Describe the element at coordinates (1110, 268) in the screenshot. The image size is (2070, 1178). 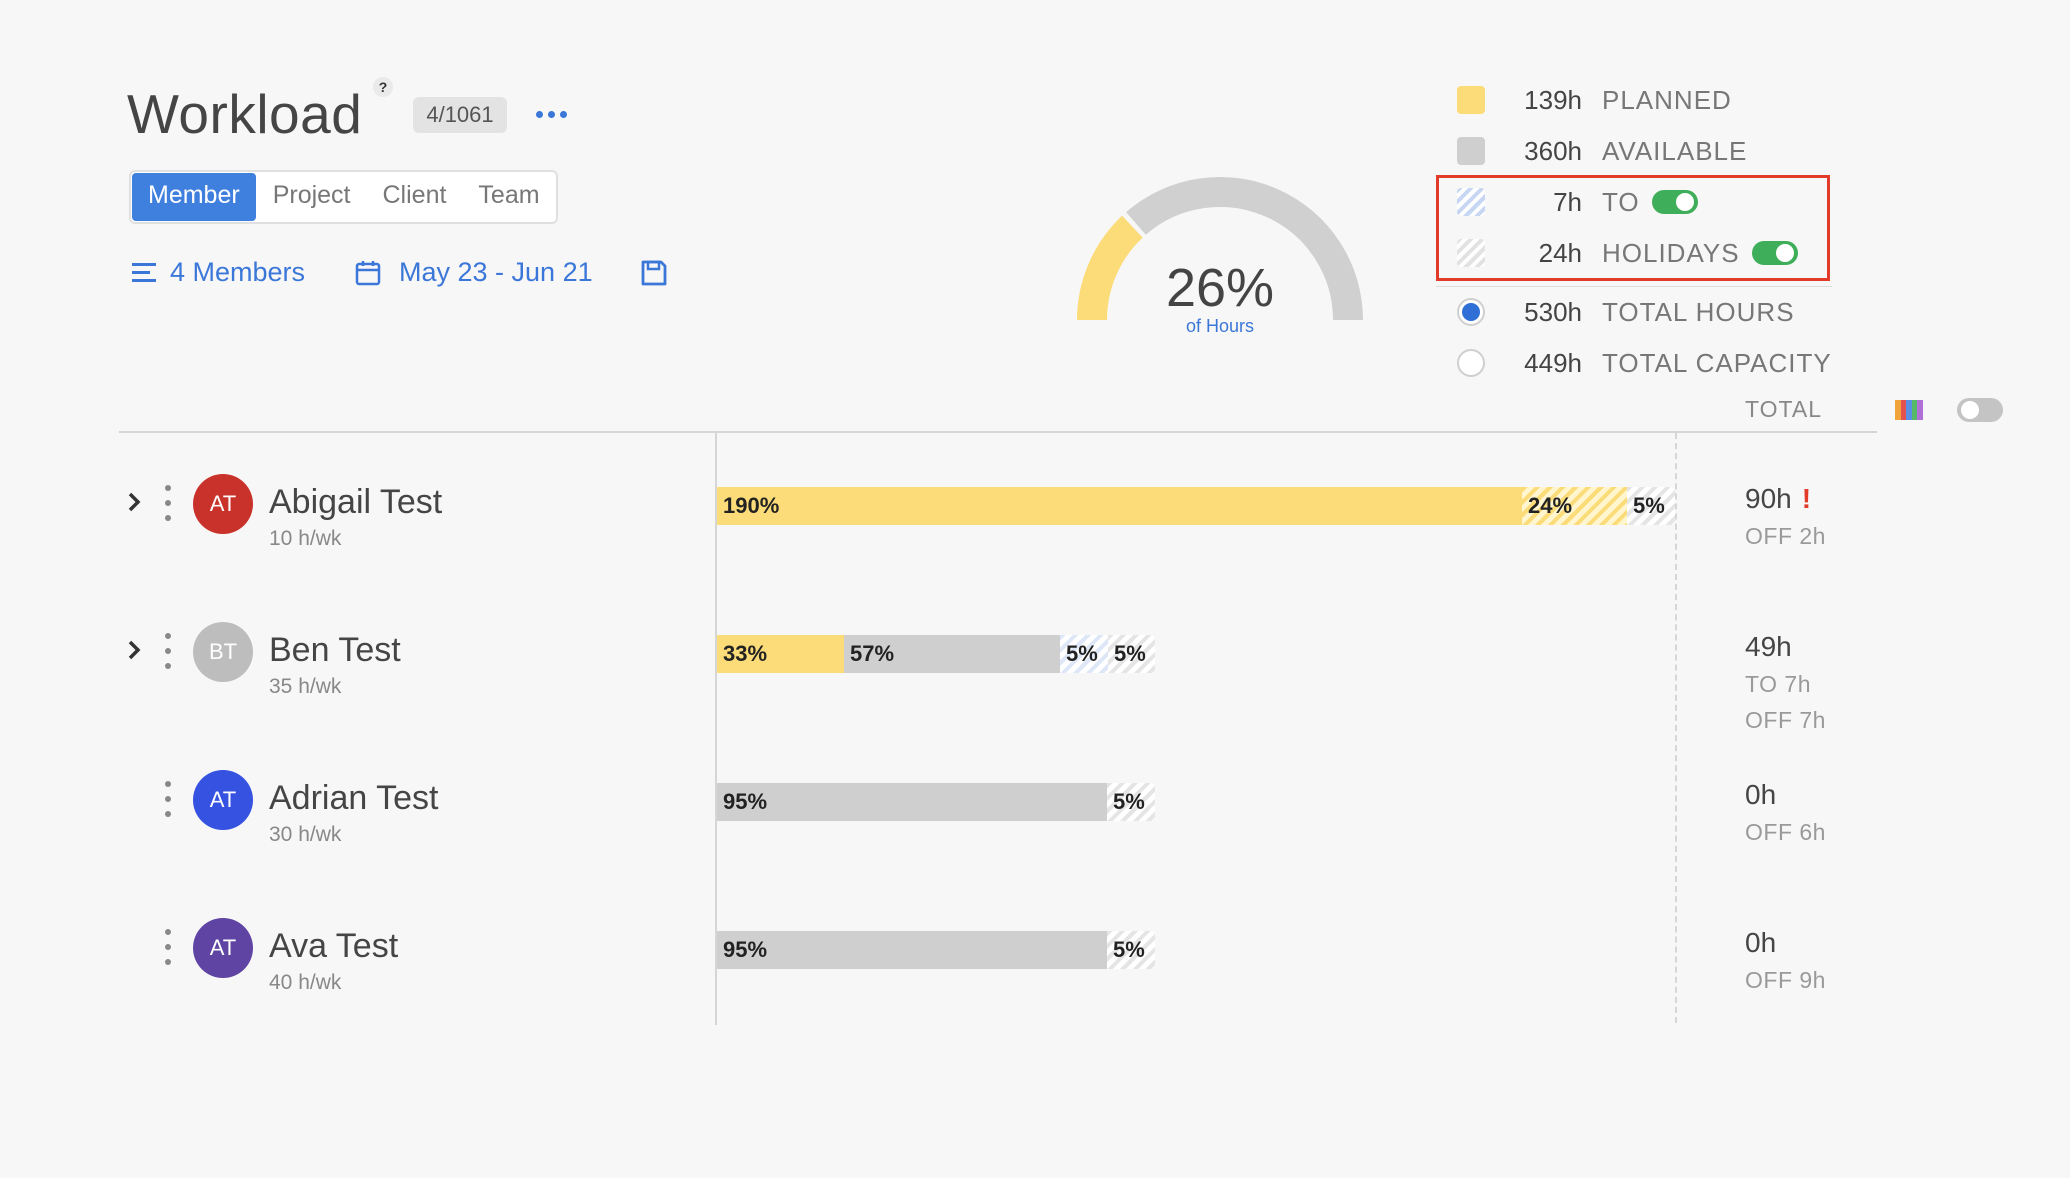
I see `gauge-fill` at that location.